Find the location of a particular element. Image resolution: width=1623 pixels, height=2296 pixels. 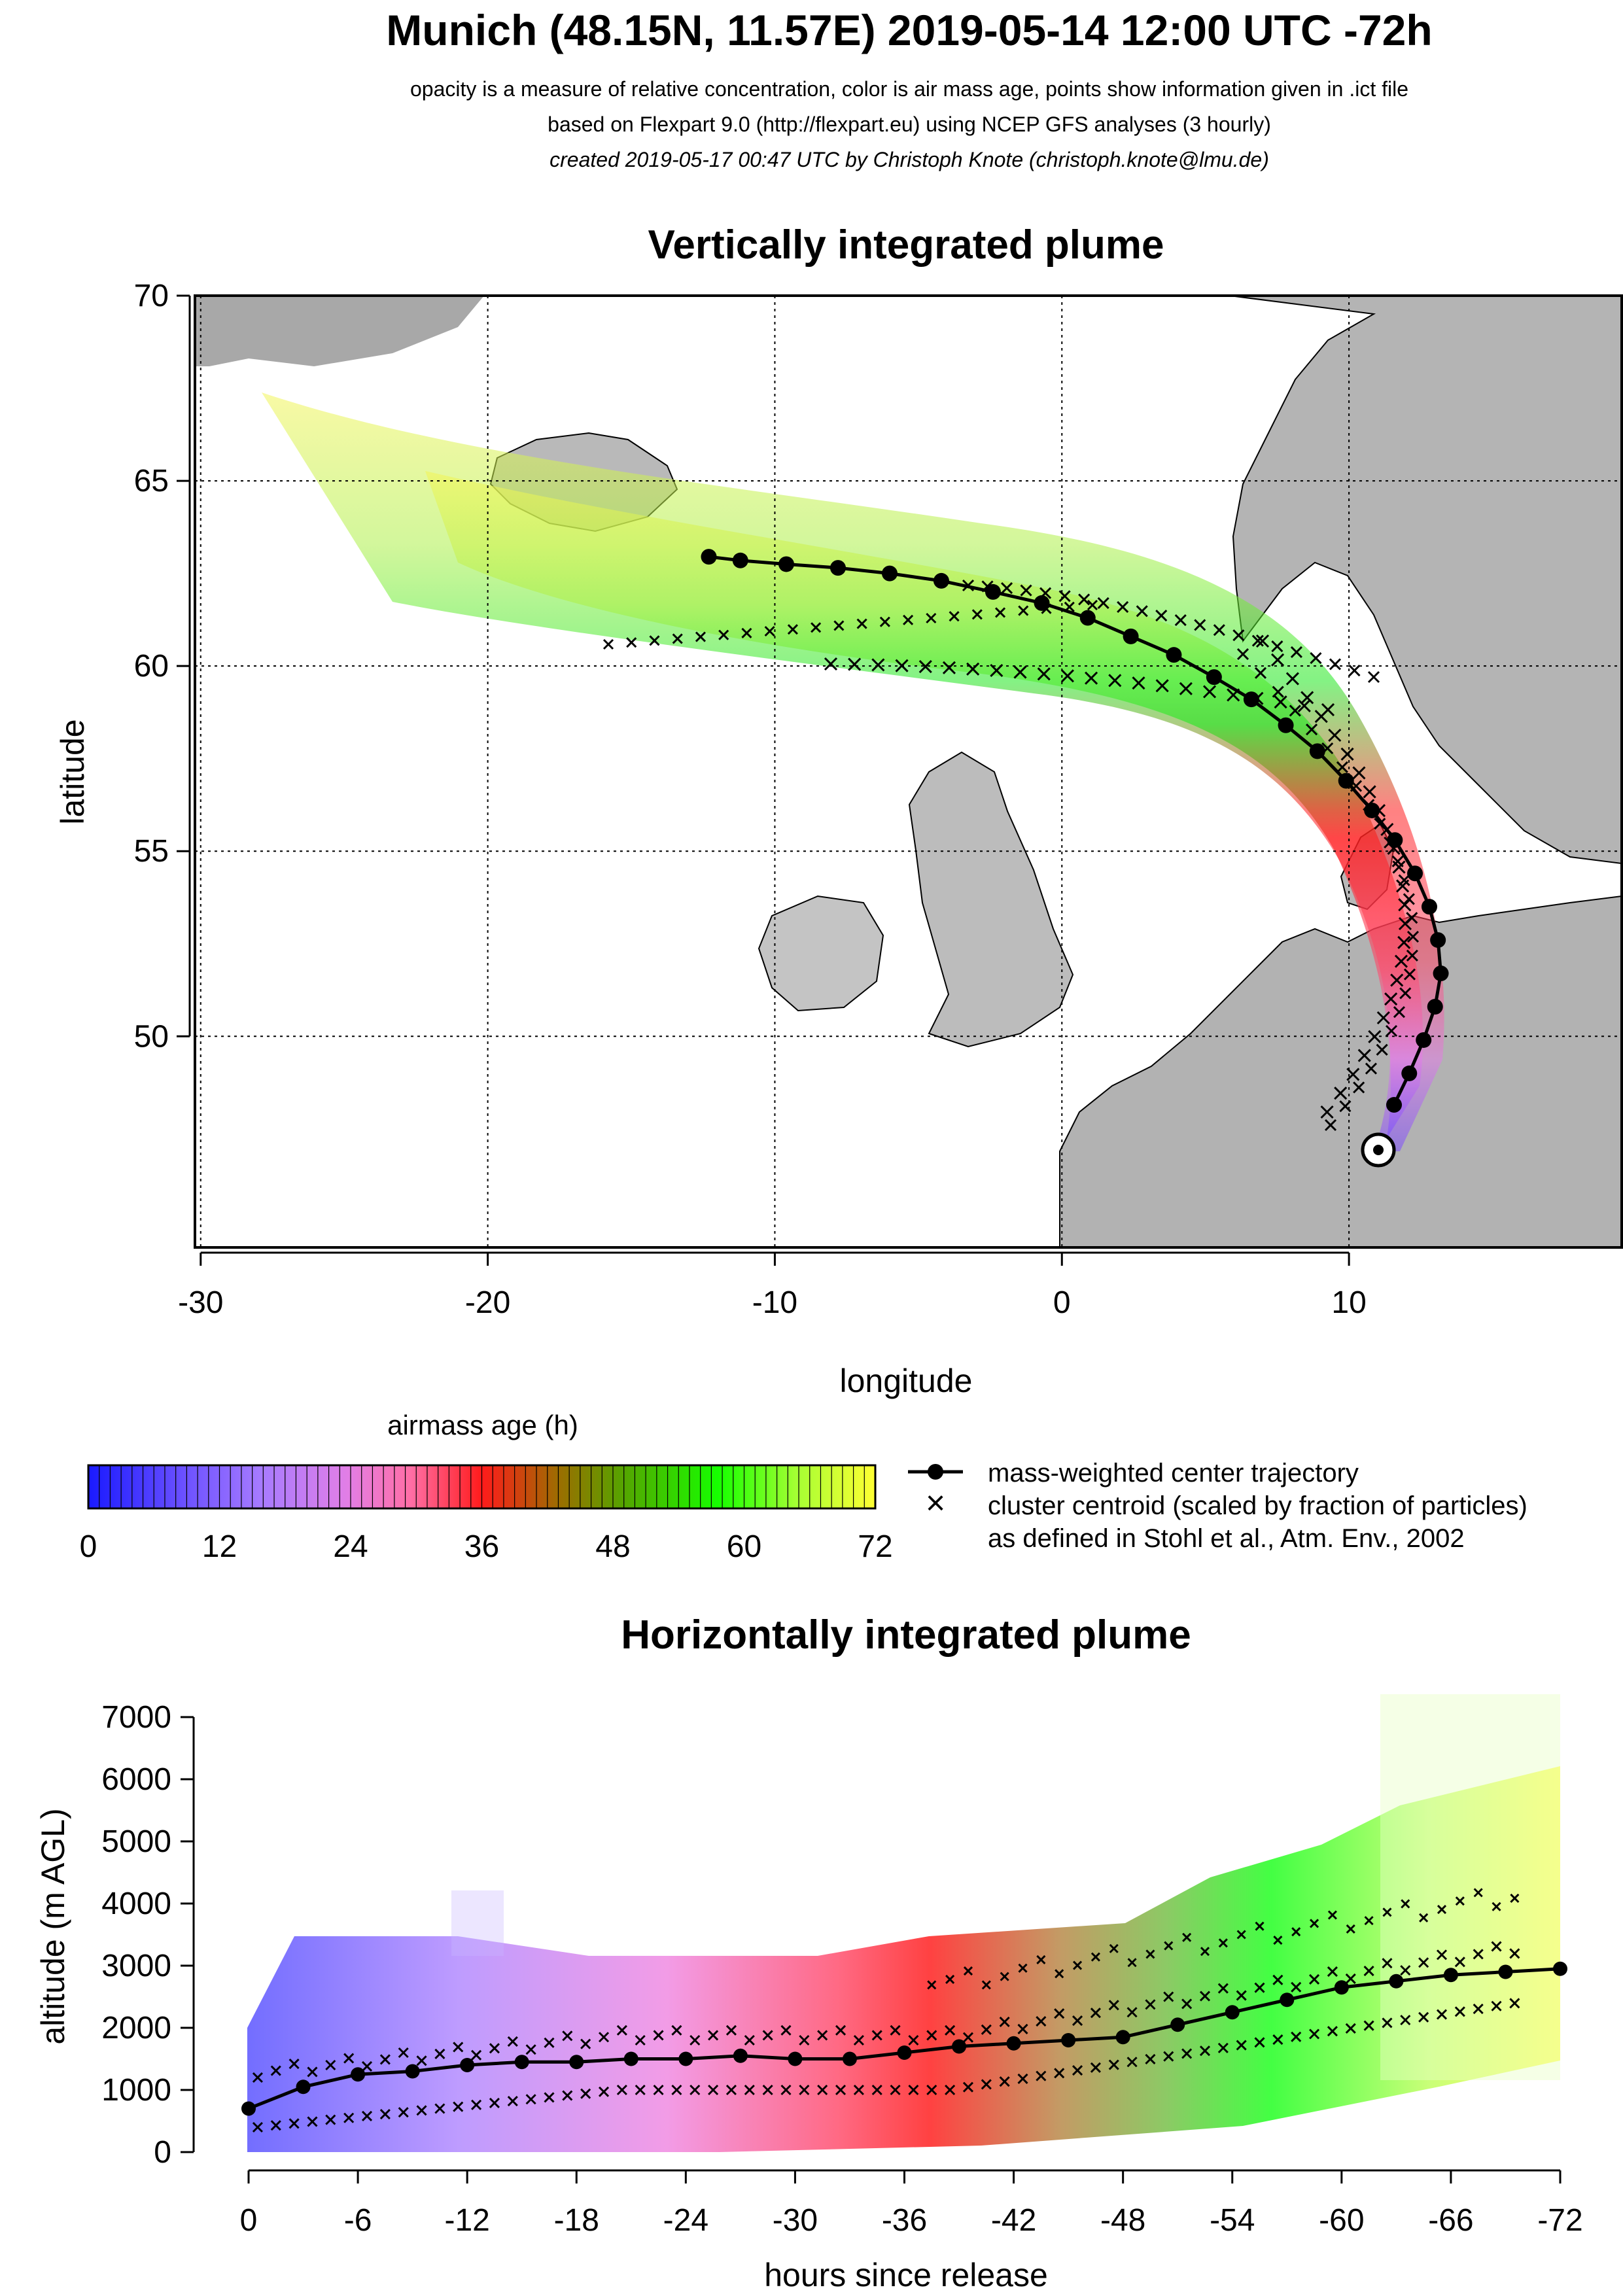

altitude-ytick-label: 4000 is located at coordinates (136, 1904).